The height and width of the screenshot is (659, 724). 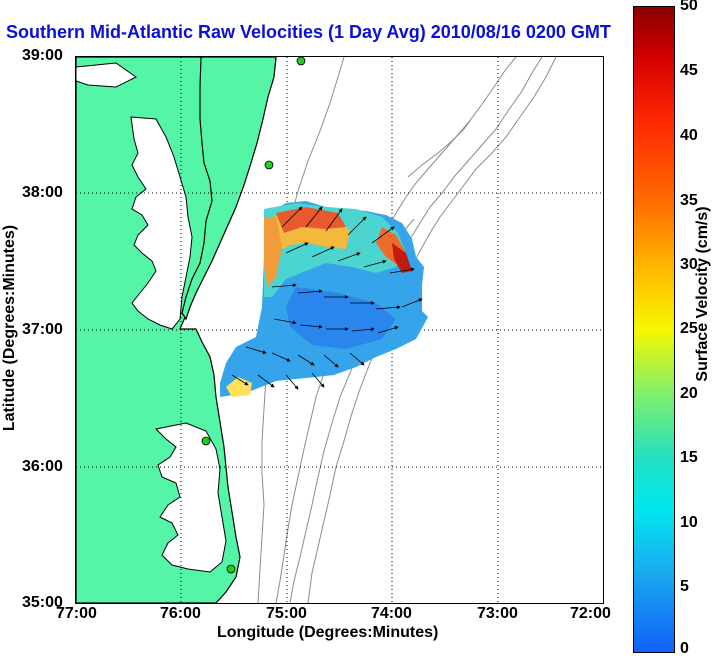 What do you see at coordinates (689, 200) in the screenshot?
I see `colorbar-tick-label: 35` at bounding box center [689, 200].